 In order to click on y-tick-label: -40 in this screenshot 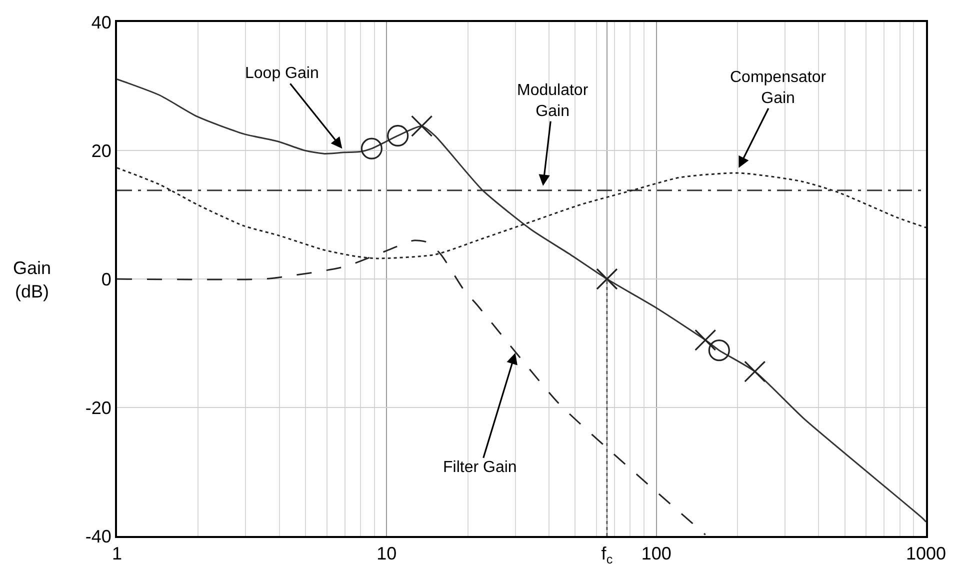, I will do `click(98, 536)`.